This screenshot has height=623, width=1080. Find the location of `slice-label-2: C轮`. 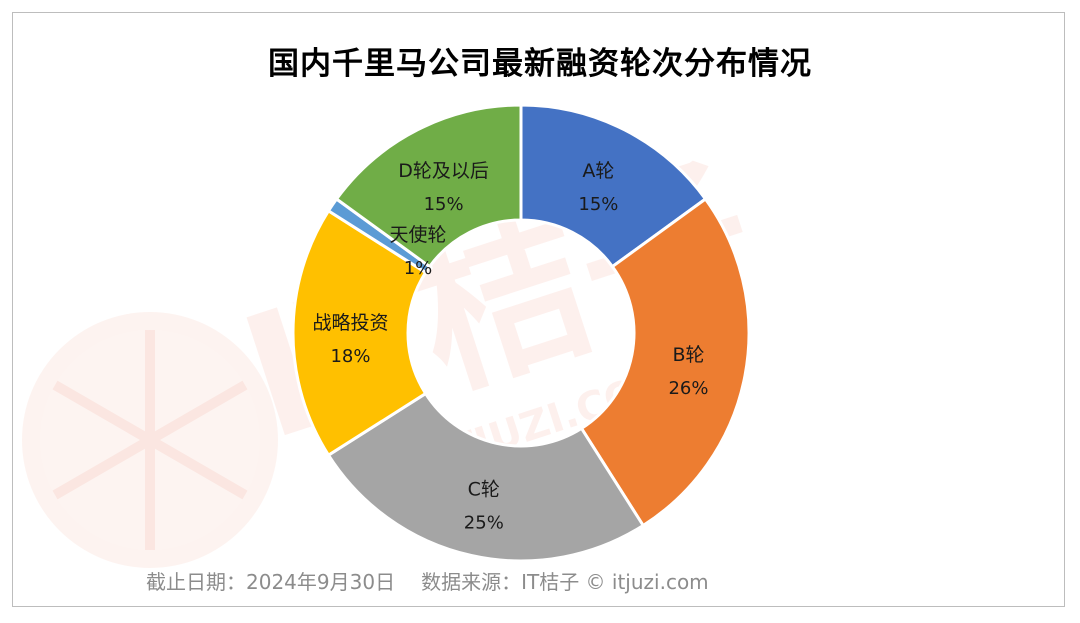

slice-label-2: C轮 is located at coordinates (484, 489).